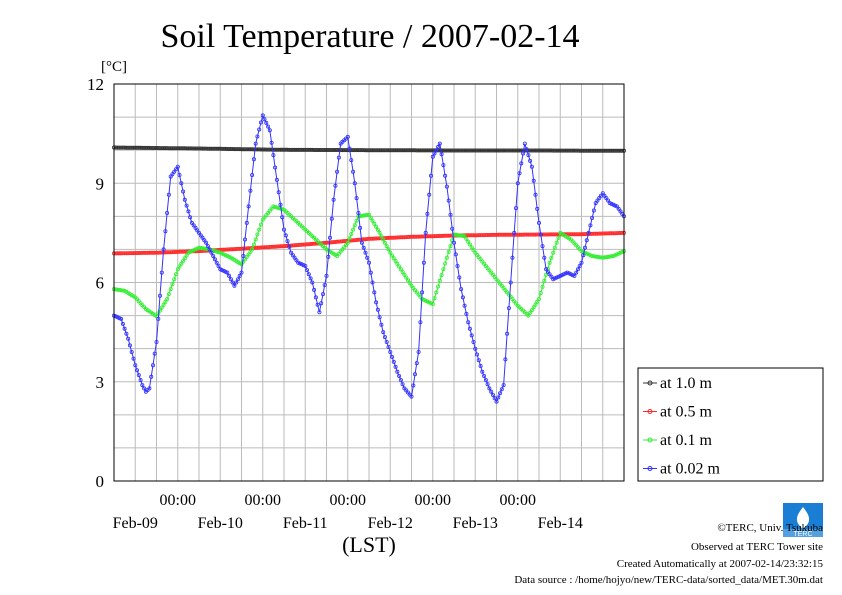 The width and height of the screenshot is (842, 595). Describe the element at coordinates (114, 67) in the screenshot. I see `y-axis-unit-label: [°C]` at that location.